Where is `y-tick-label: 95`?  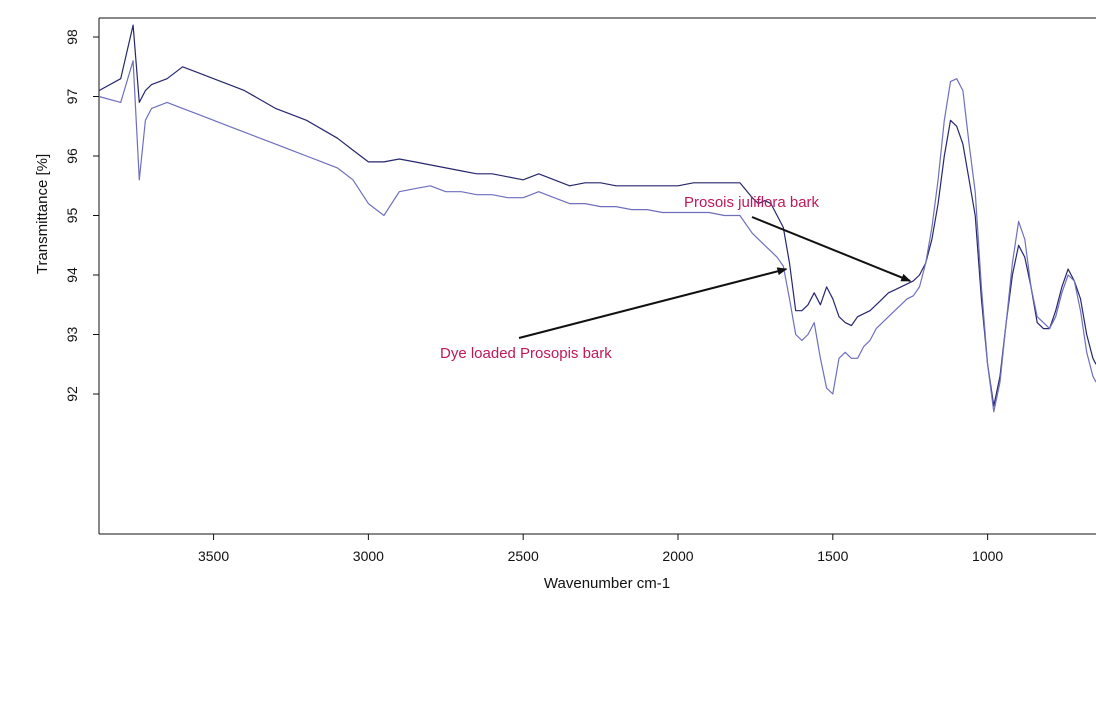 y-tick-label: 95 is located at coordinates (72, 216).